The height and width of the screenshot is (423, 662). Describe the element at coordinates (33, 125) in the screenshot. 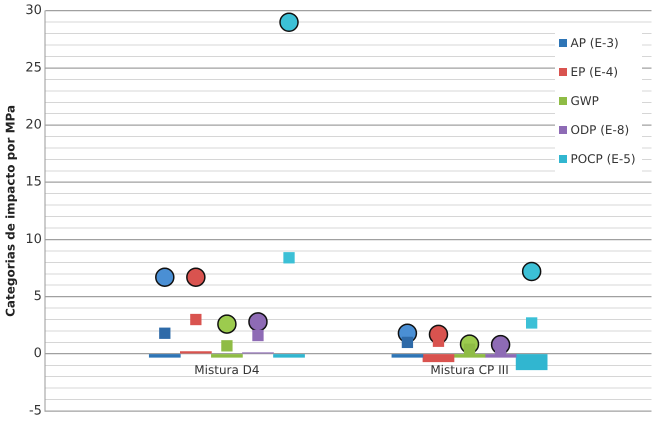

I see `y-tick-label: 20` at that location.